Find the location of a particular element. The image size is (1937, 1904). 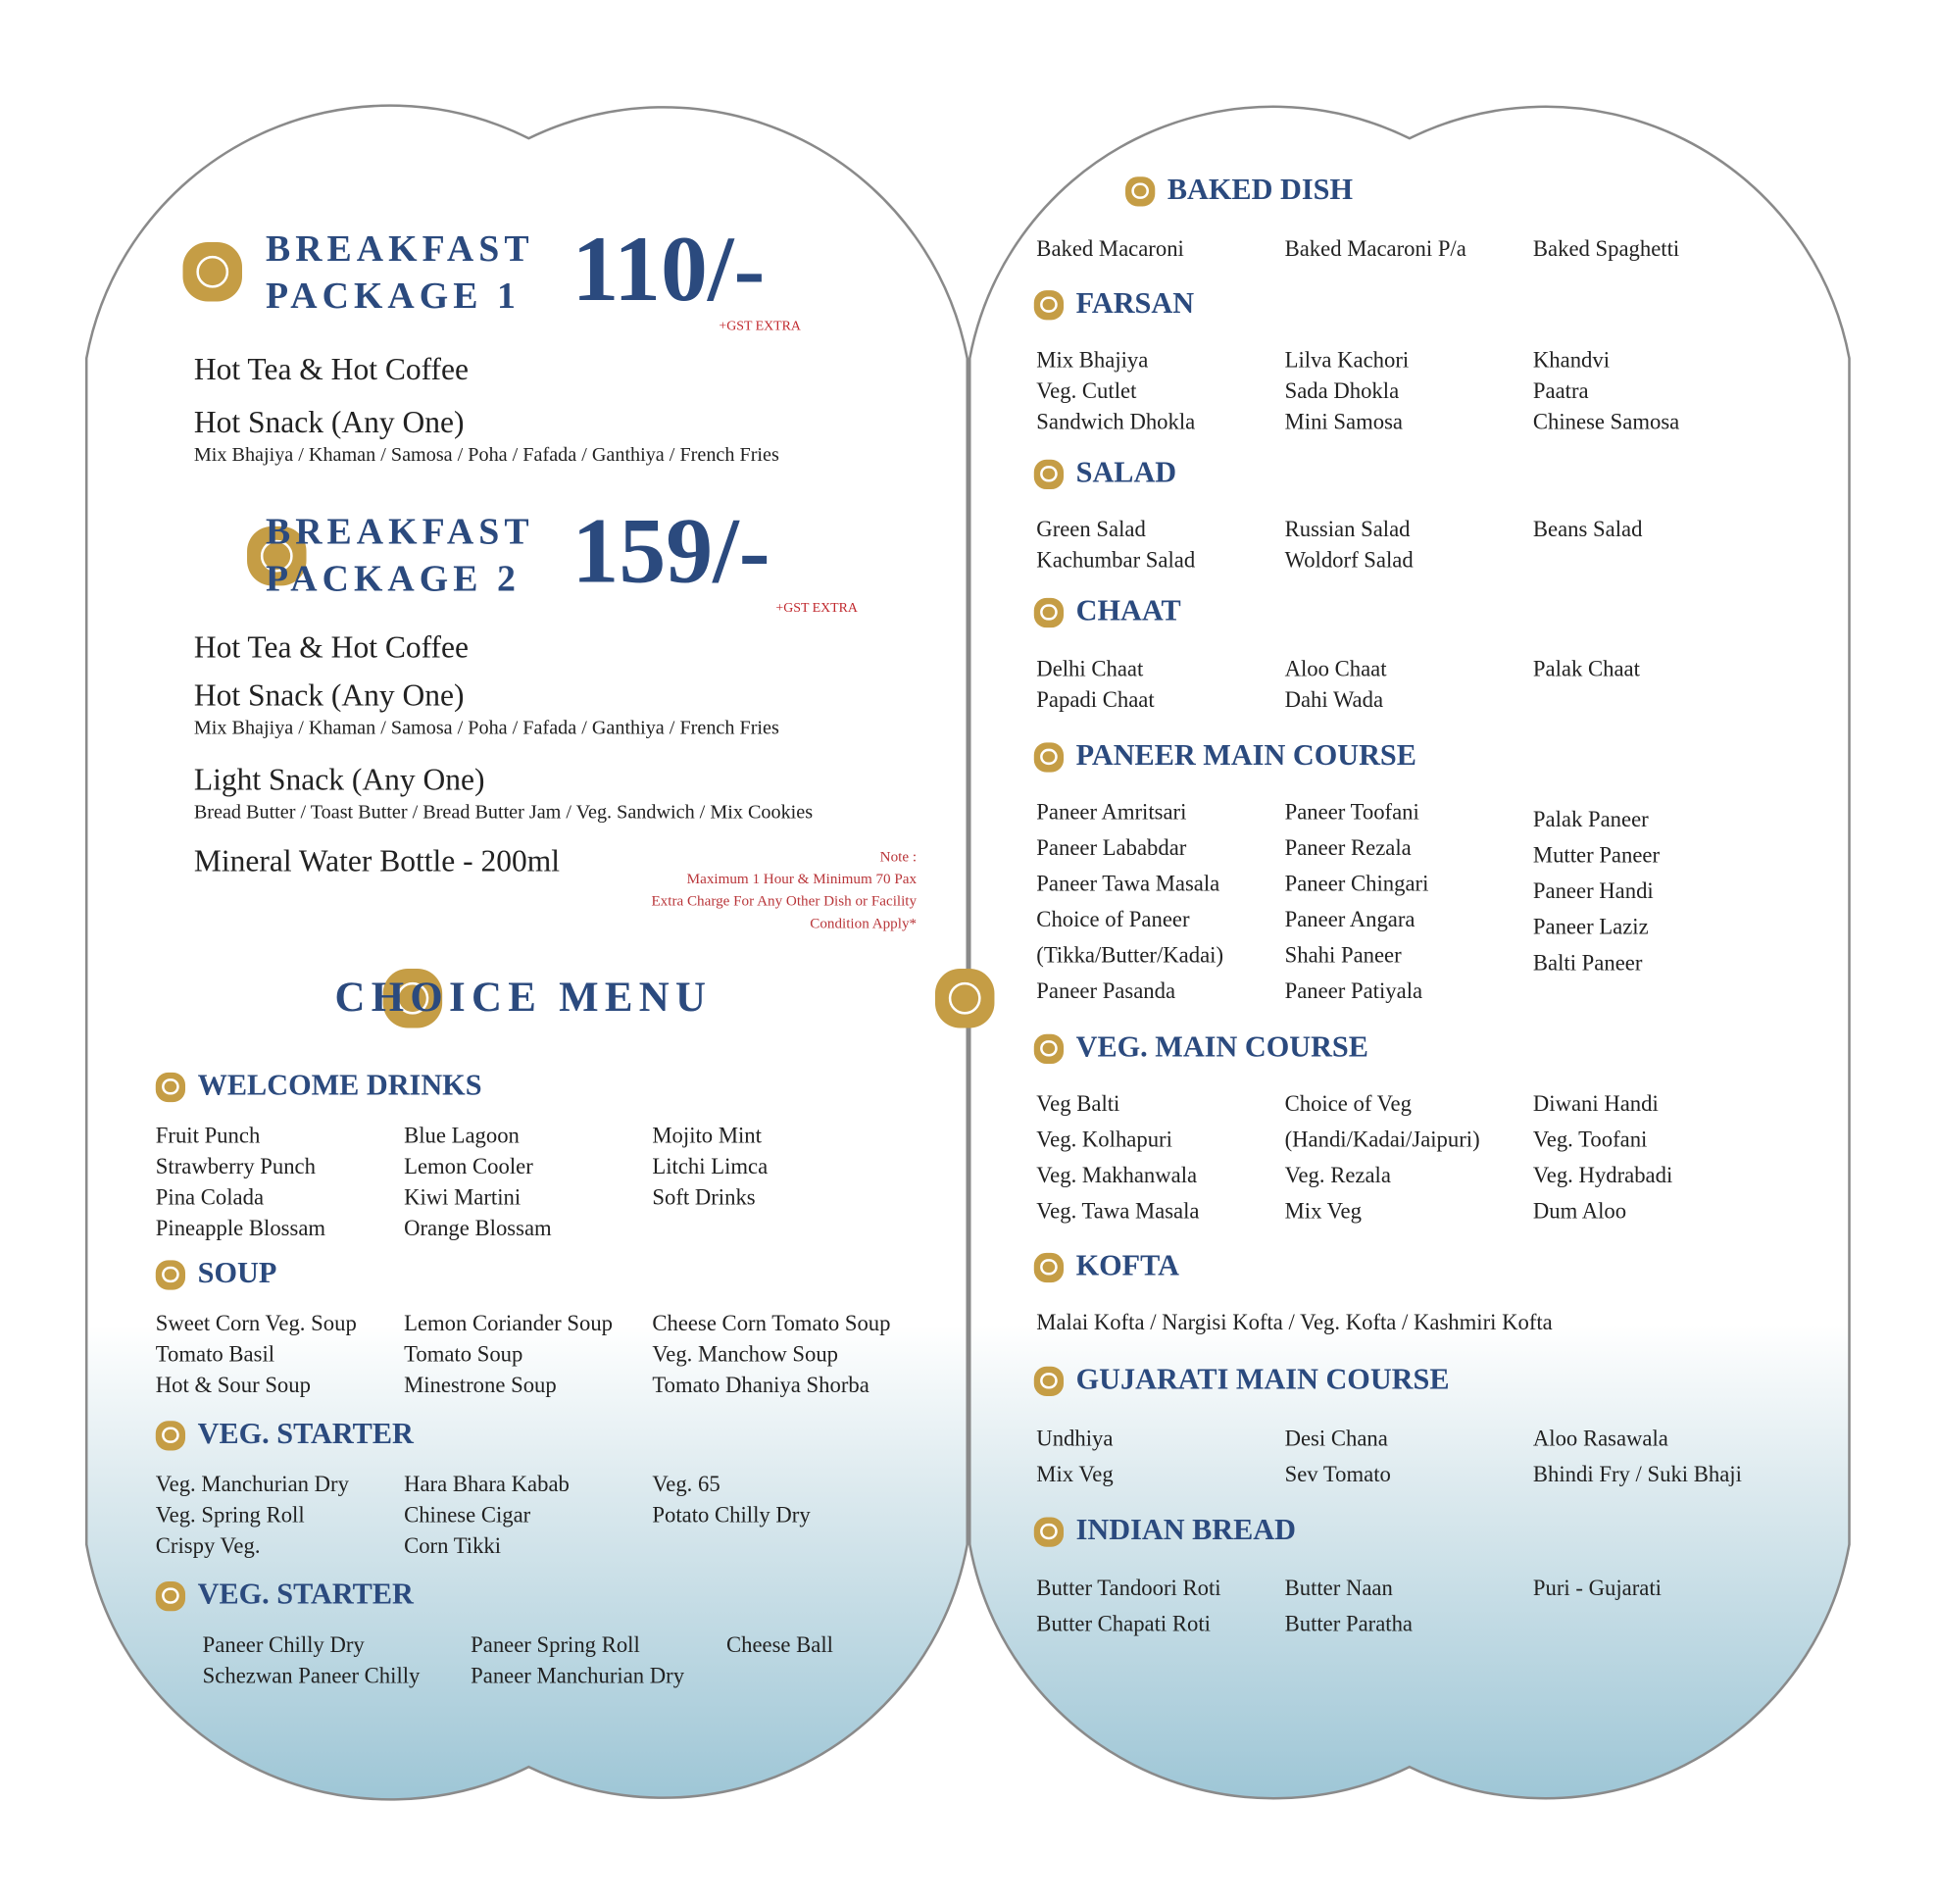

section-heading: SALAD is located at coordinates (1105, 473).